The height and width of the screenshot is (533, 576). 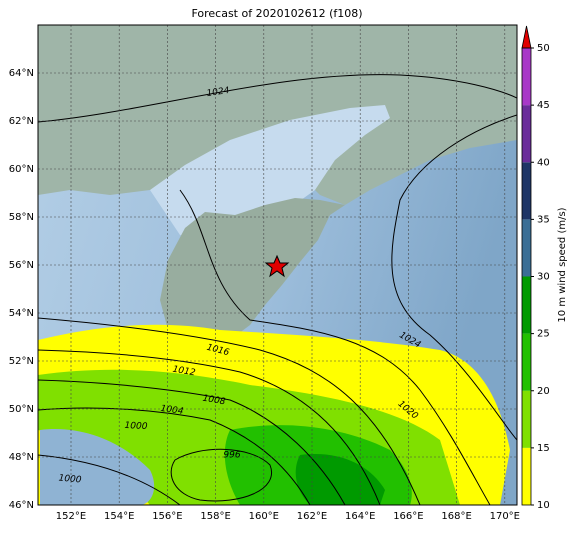 I want to click on colorbar-tick-label: 10, so click(x=543, y=505).